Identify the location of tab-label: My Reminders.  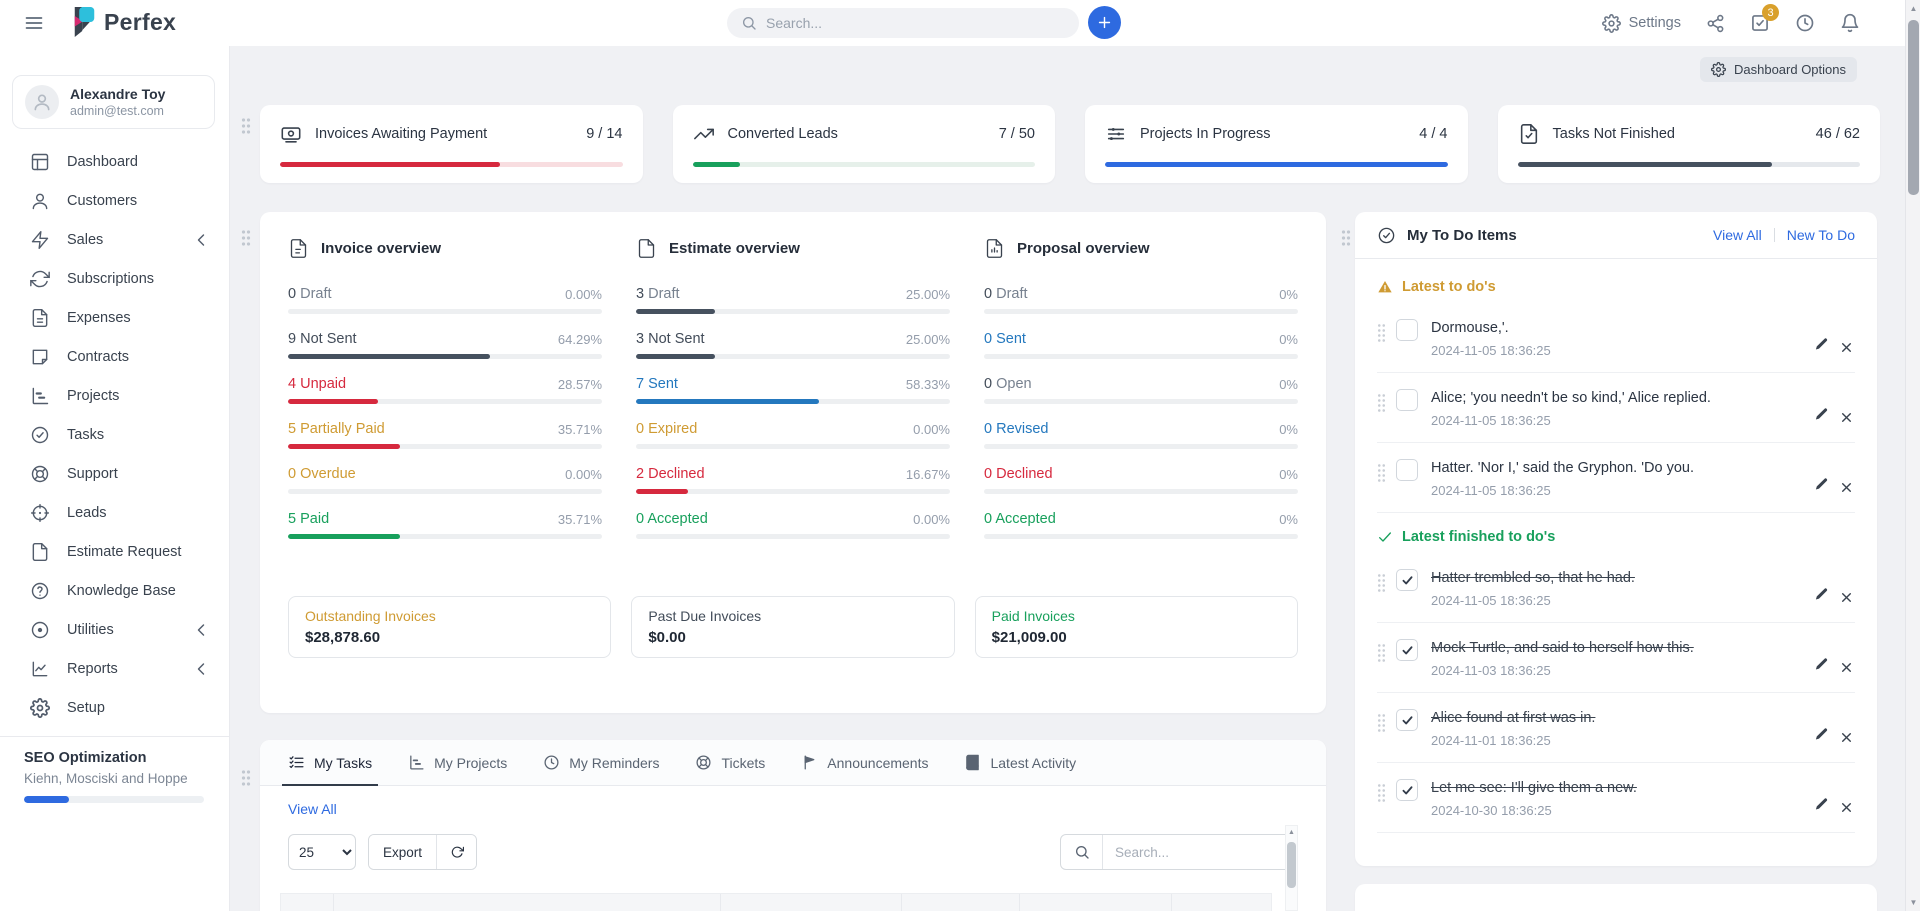
(614, 762).